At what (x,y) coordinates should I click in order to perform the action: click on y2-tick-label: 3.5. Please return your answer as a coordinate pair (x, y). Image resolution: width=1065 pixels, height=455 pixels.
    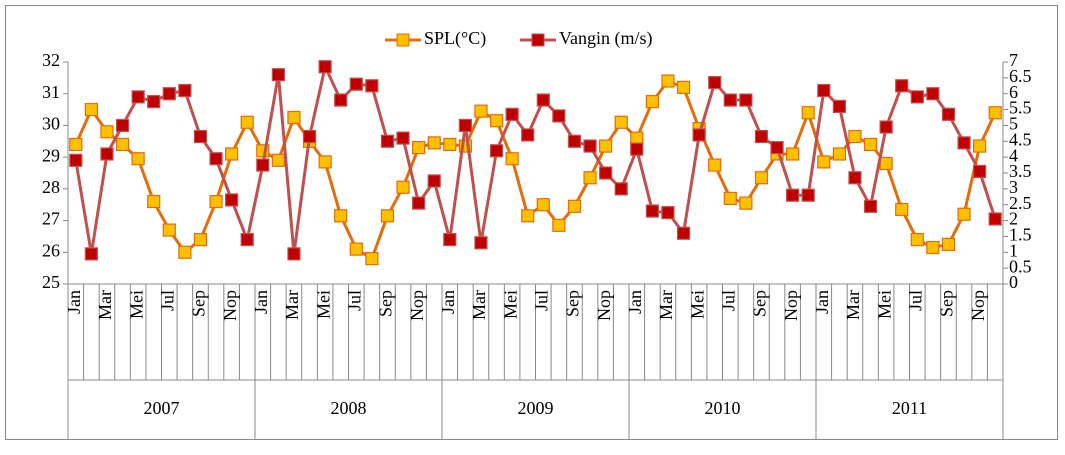
    Looking at the image, I should click on (1020, 171).